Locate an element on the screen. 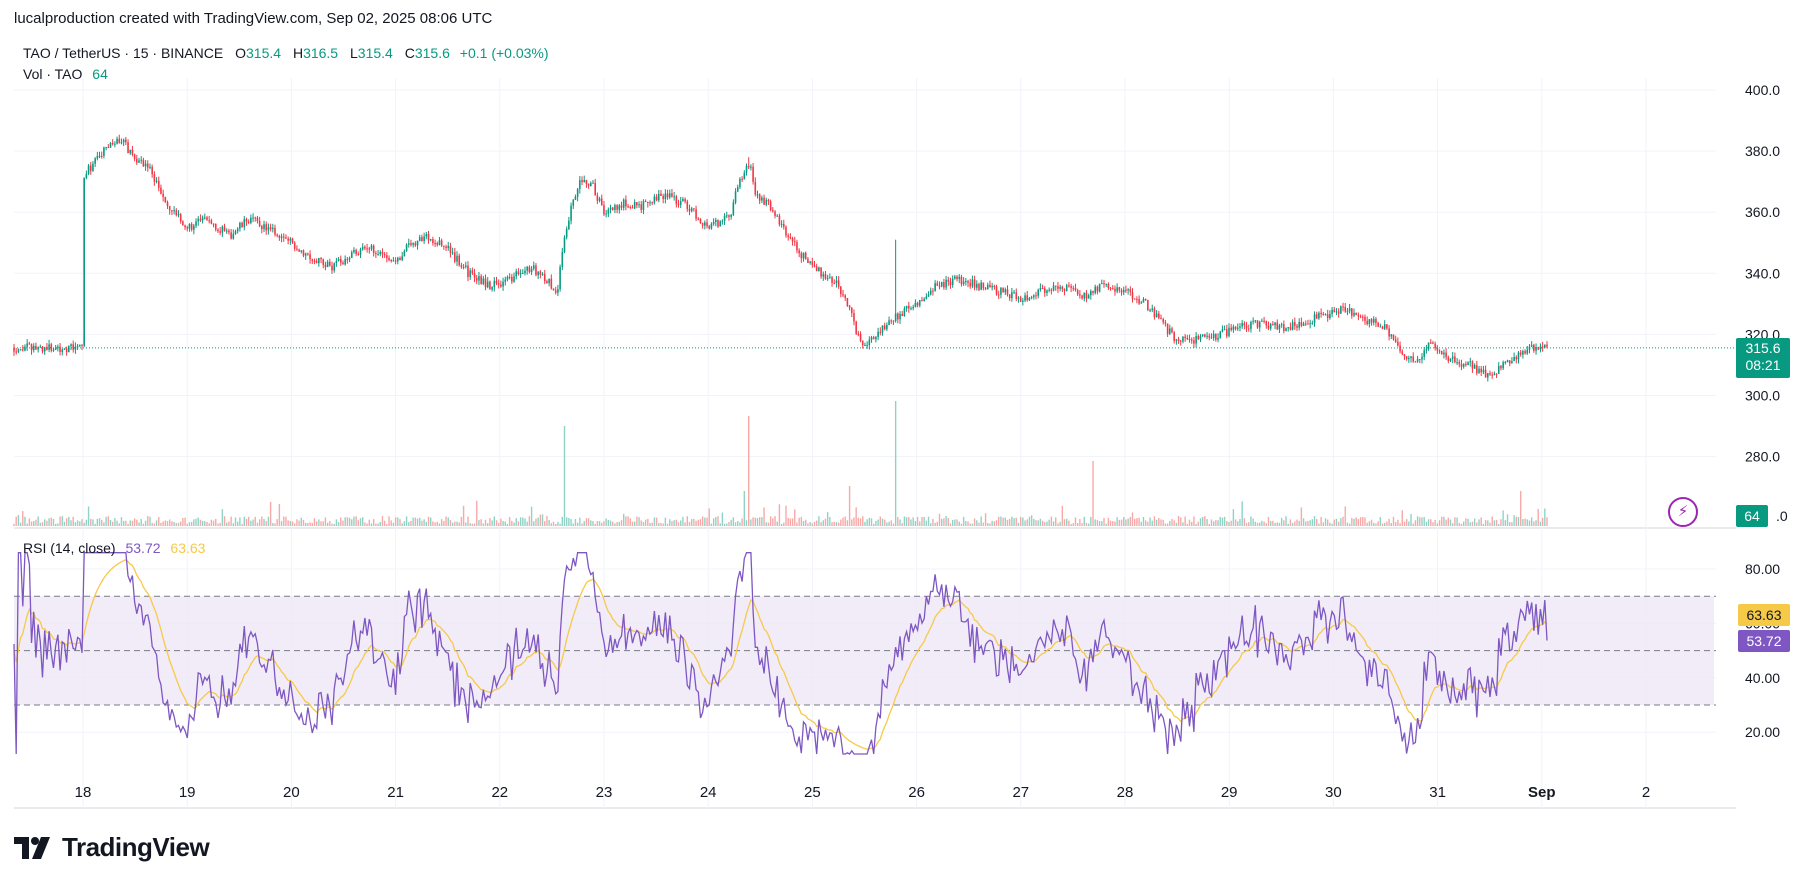  tradingview-logo: TradingView is located at coordinates (112, 847).